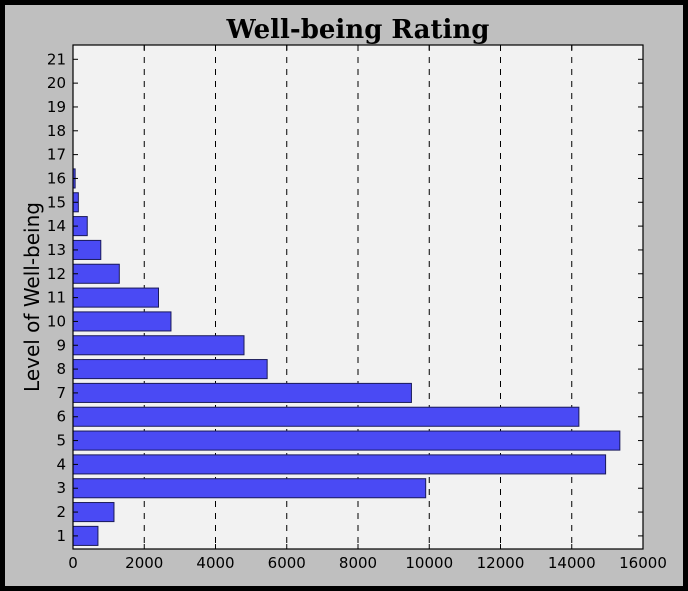 This screenshot has height=591, width=688. I want to click on y-tick-label: 5, so click(61, 441).